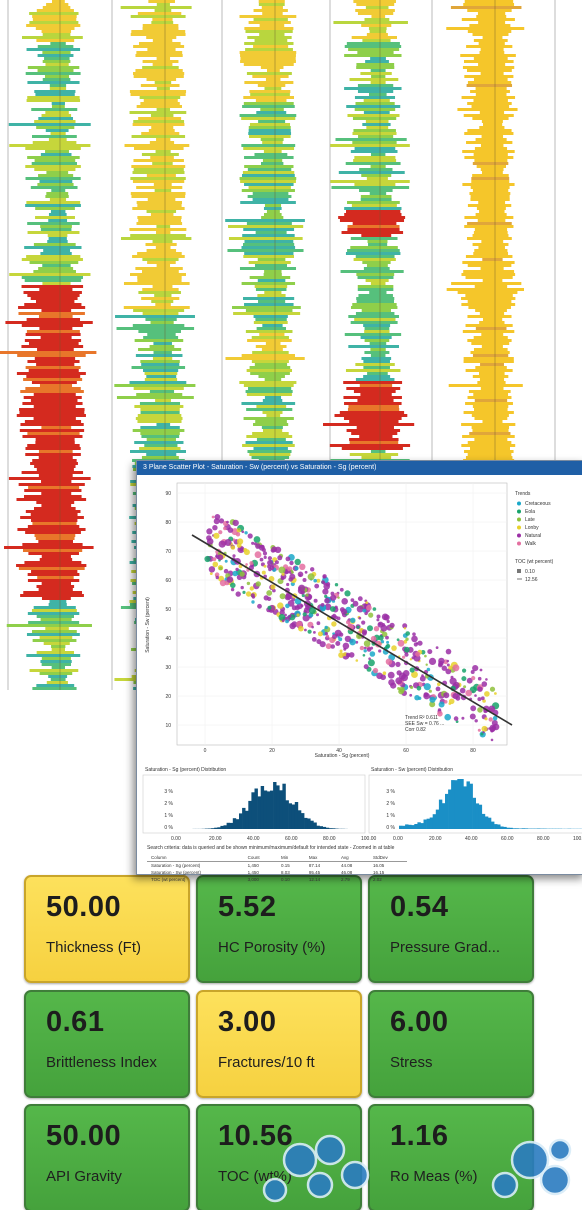  I want to click on kpi-tile-ro-meas: 1.16 Ro Meas (%), so click(451, 1157).